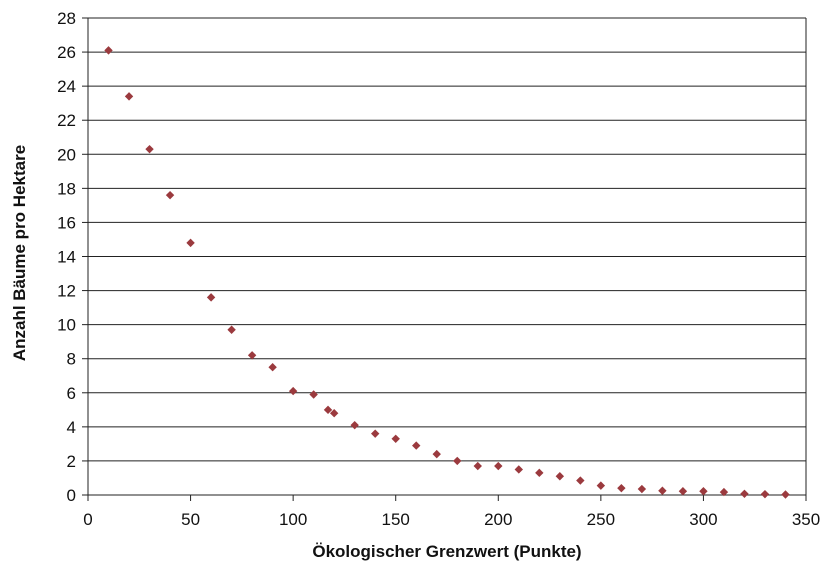 The height and width of the screenshot is (567, 824). I want to click on y-tick-label: 28, so click(66, 18).